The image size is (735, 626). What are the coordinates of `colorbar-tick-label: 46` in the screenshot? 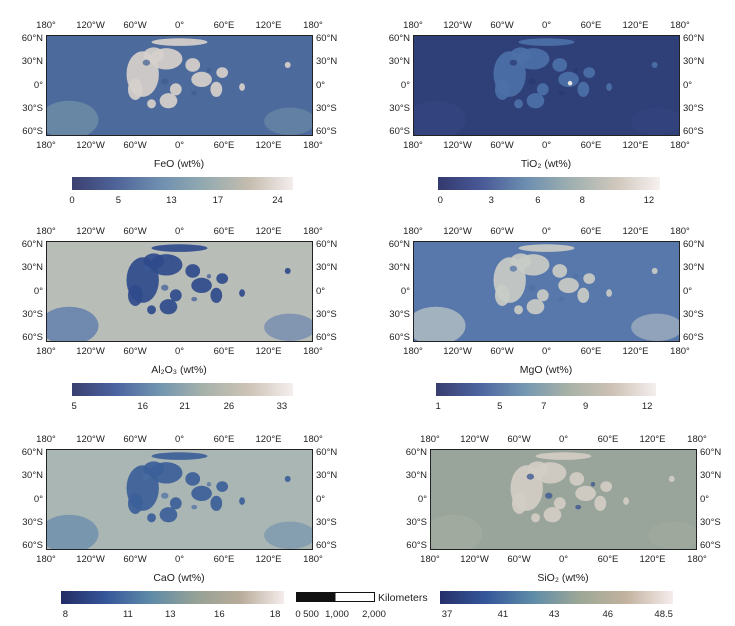 It's located at (608, 614).